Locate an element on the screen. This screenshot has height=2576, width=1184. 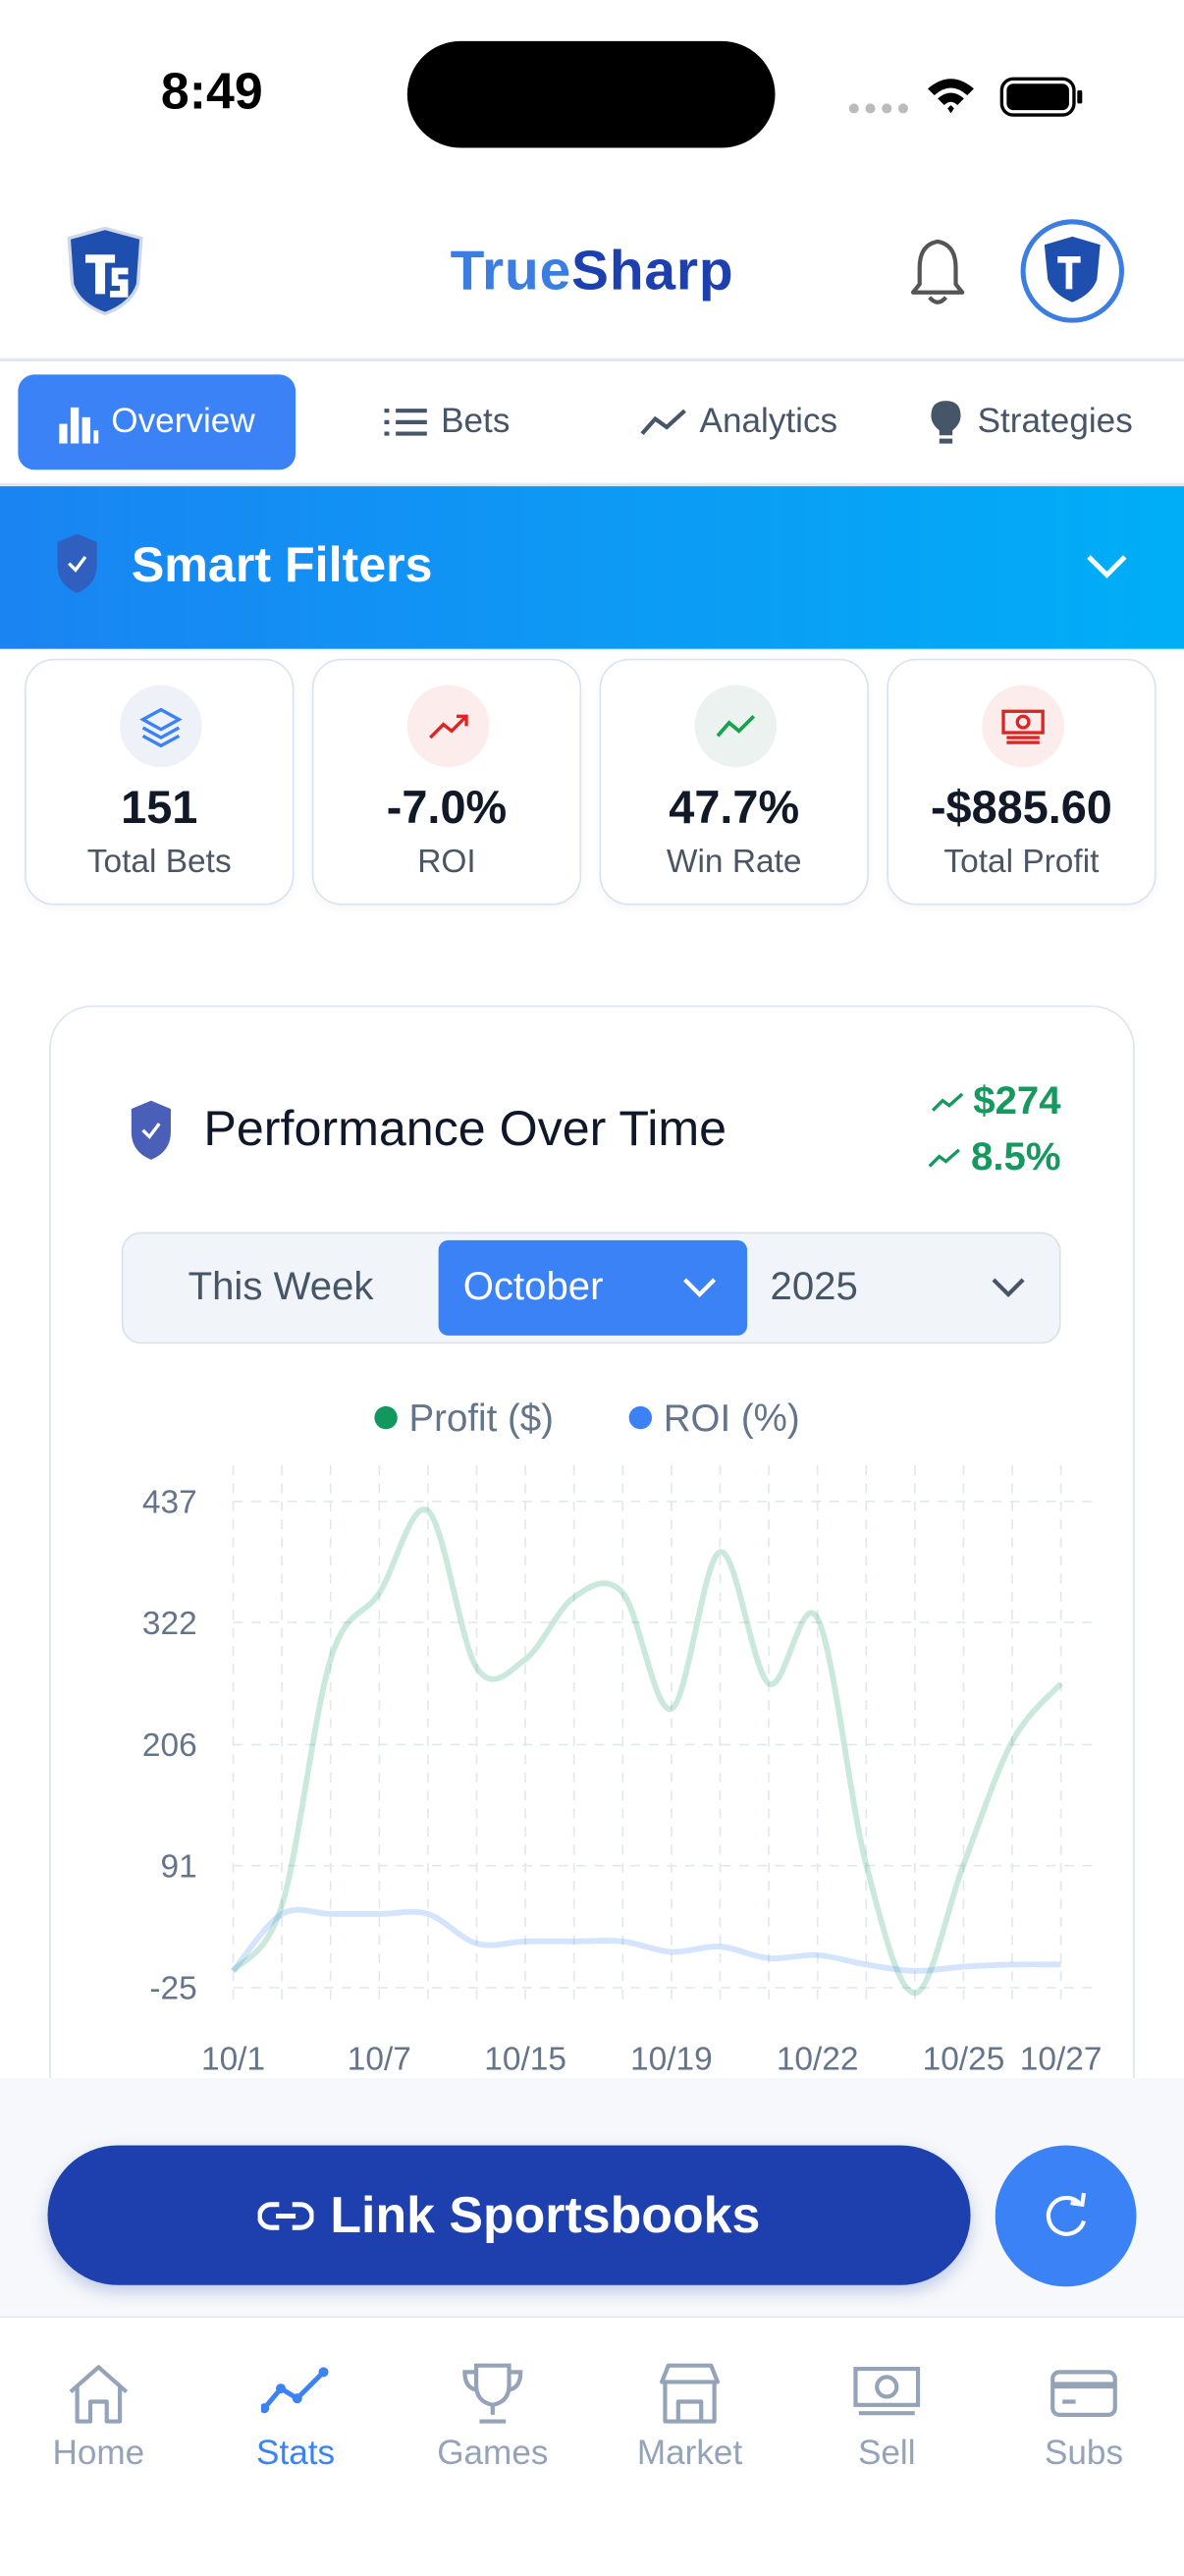
y-tick-label: 206 is located at coordinates (169, 1745).